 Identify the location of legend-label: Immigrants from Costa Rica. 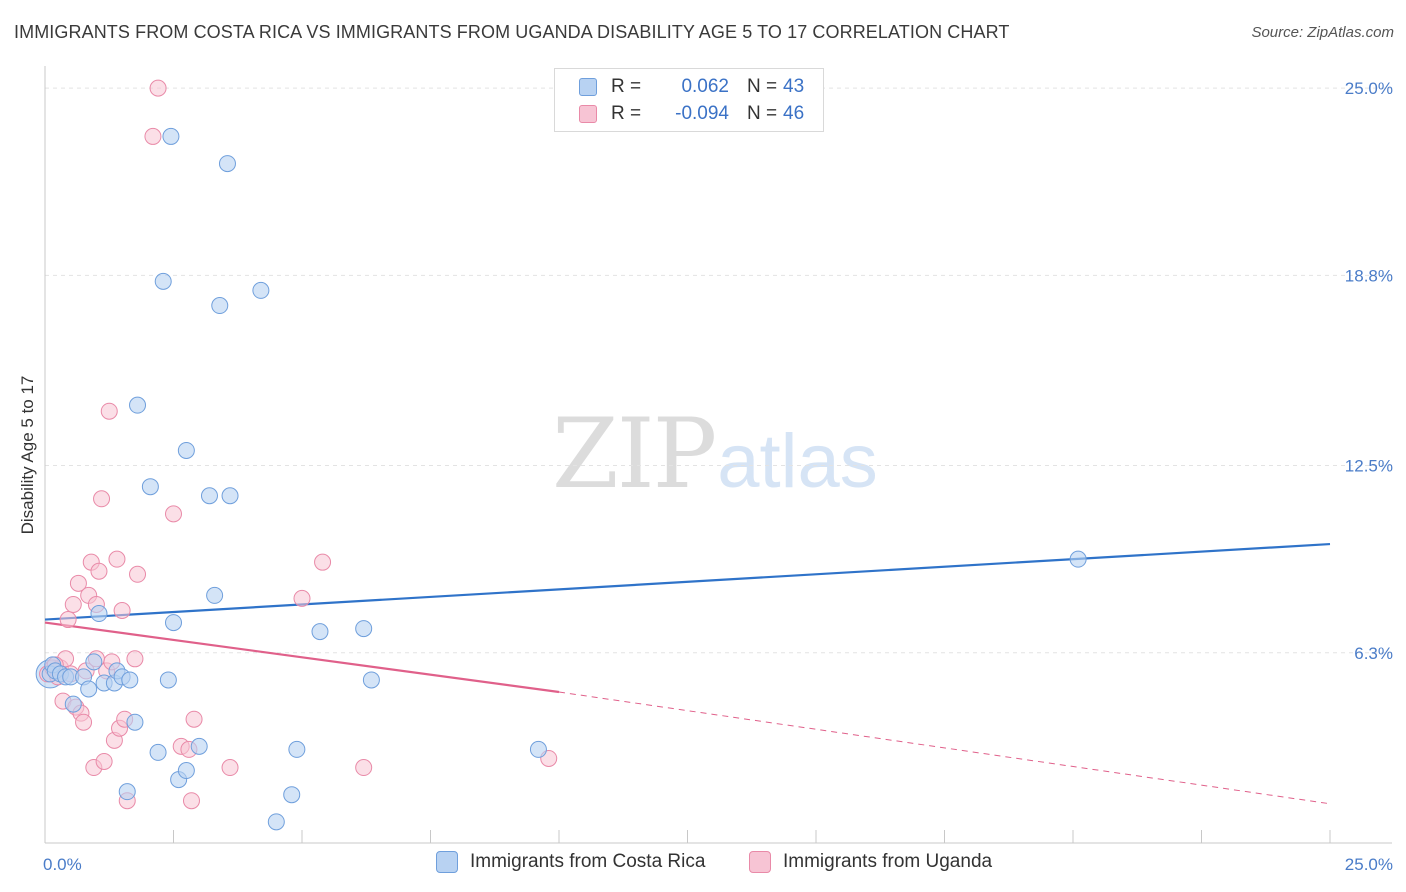
(588, 861).